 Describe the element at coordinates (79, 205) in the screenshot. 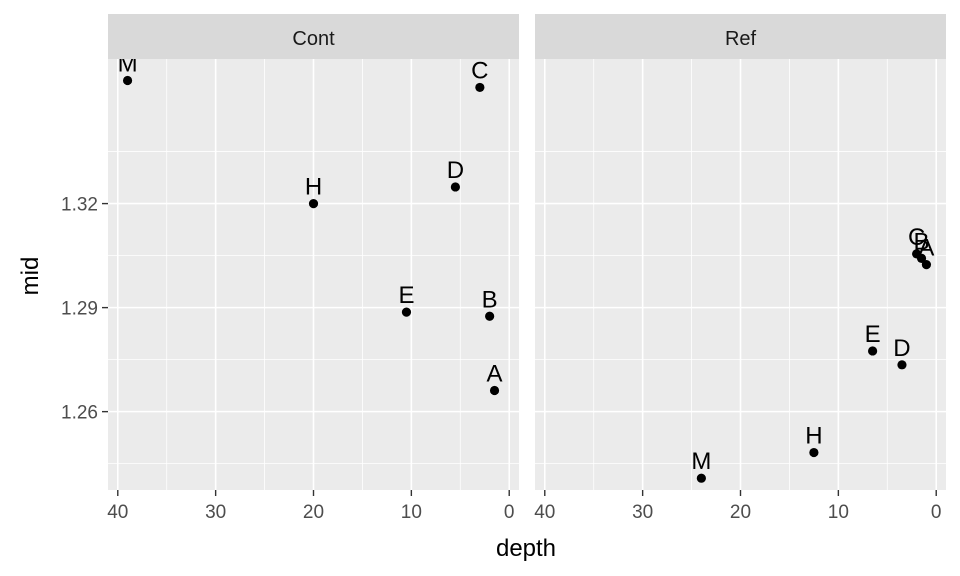

I see `y-tick-label: 1.32` at that location.